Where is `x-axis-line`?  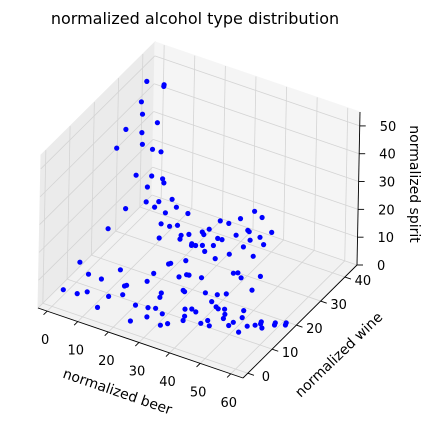
x-axis-line is located at coordinates (140, 343).